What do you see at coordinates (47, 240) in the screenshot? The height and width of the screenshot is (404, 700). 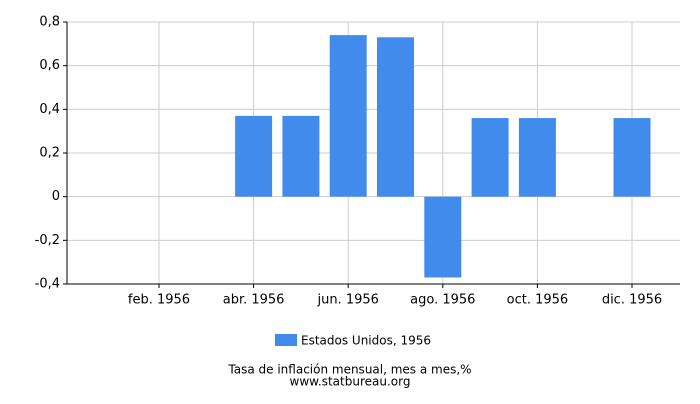 I see `y-tick-label: -0,2` at bounding box center [47, 240].